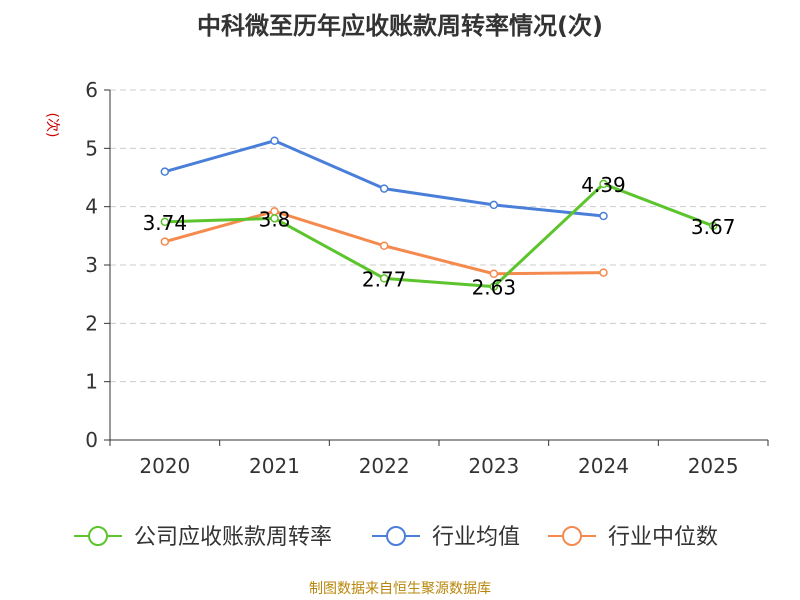 The height and width of the screenshot is (600, 800). I want to click on source-note: 制图数据来自恒生聚源数据库, so click(400, 589).